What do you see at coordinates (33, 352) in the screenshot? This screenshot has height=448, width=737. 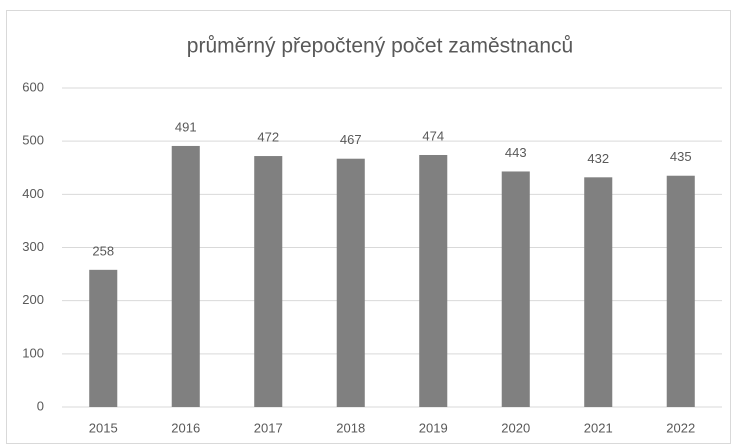 I see `y-tick-label: 100` at bounding box center [33, 352].